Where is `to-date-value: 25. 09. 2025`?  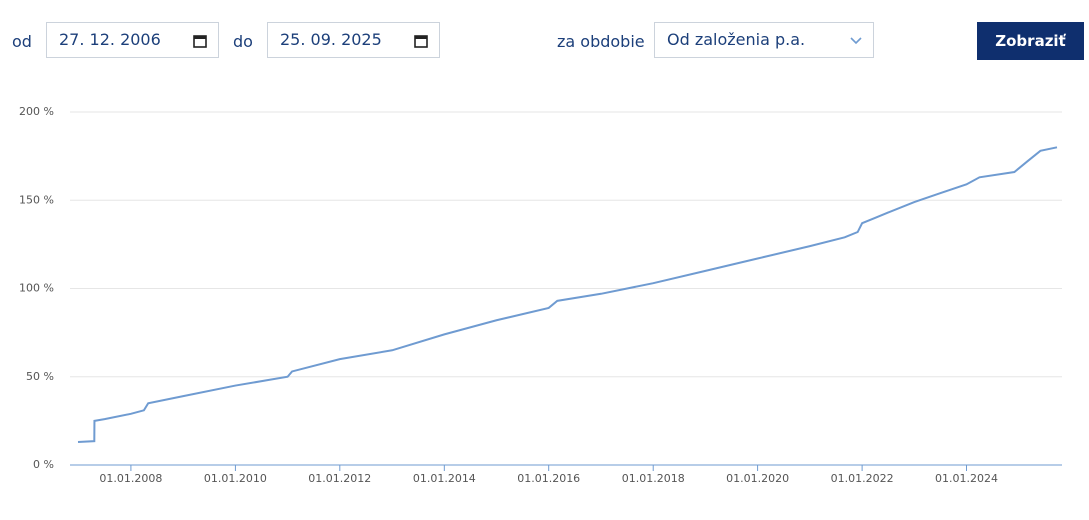
to-date-value: 25. 09. 2025 is located at coordinates (331, 39).